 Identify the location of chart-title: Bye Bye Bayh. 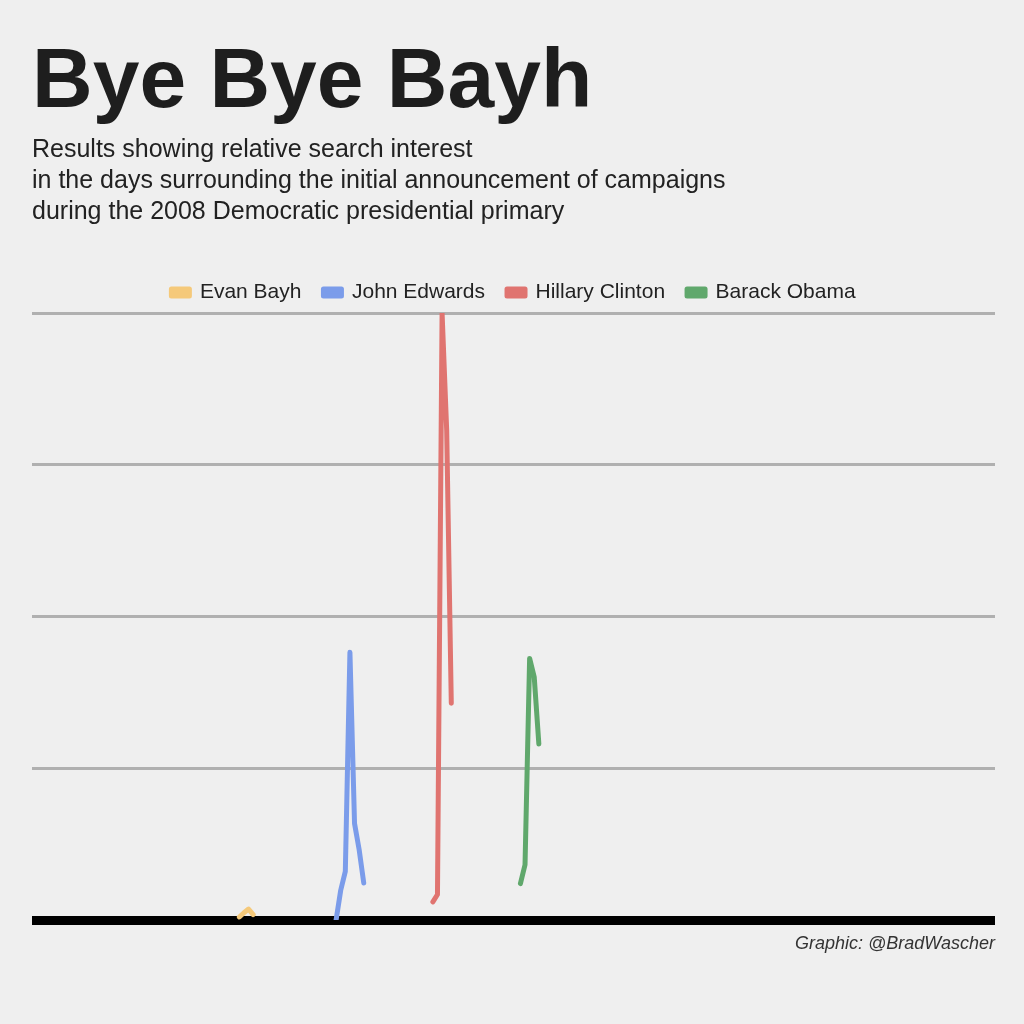
(312, 78).